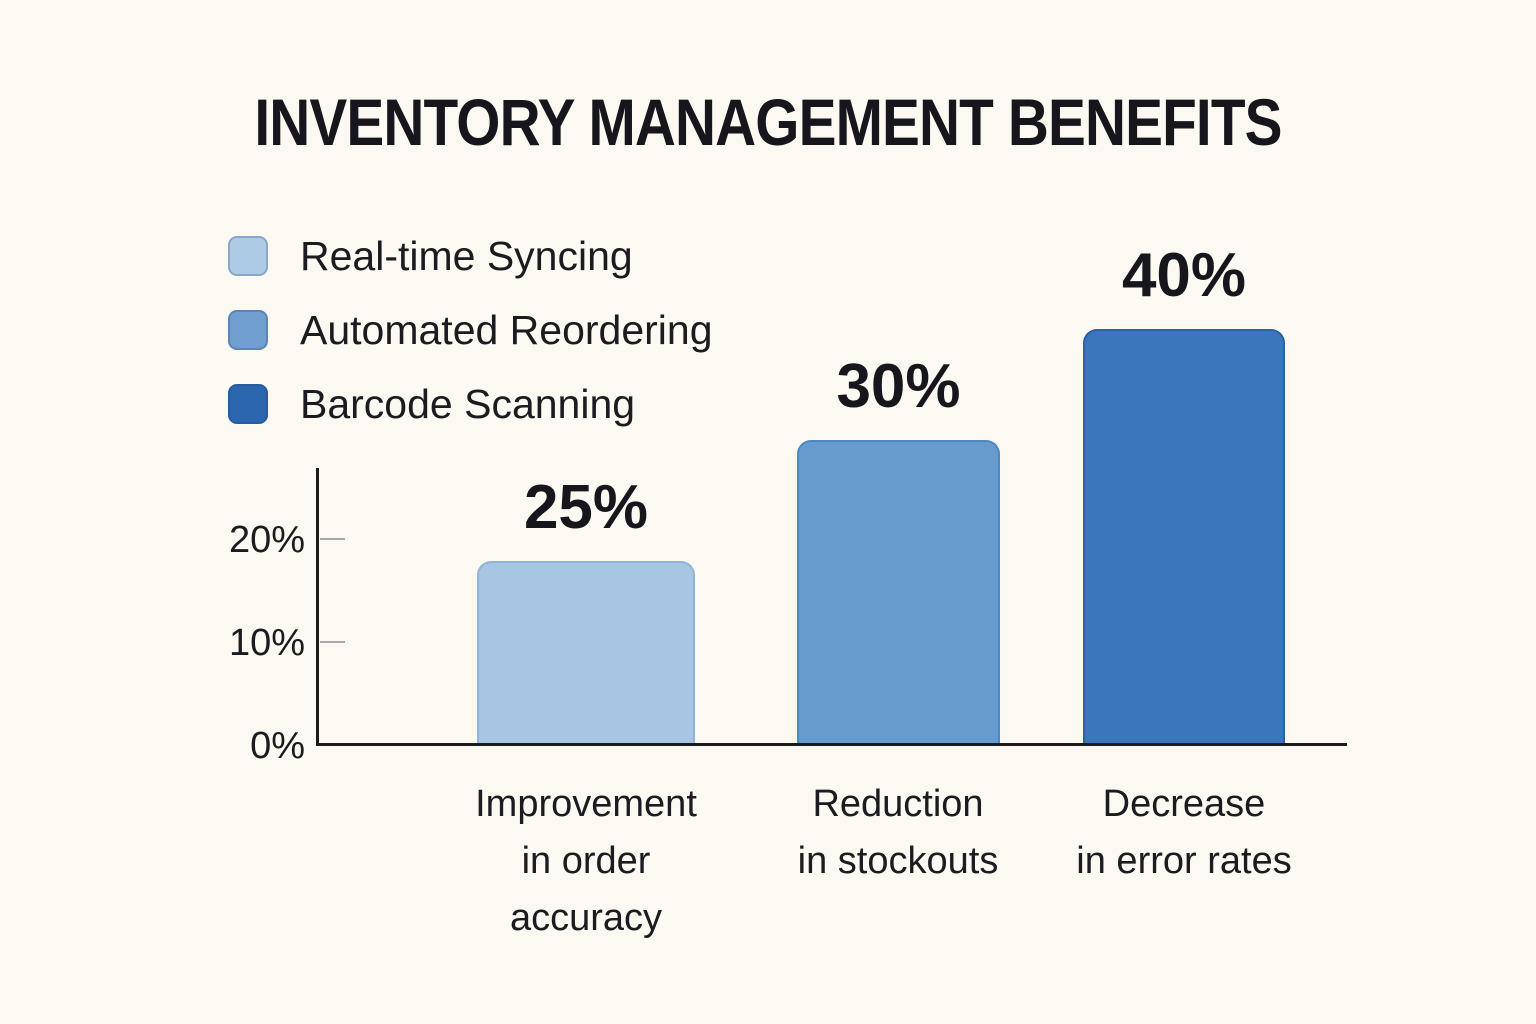  Describe the element at coordinates (586, 652) in the screenshot. I see `bar-improvement-in-order-accuracy` at that location.